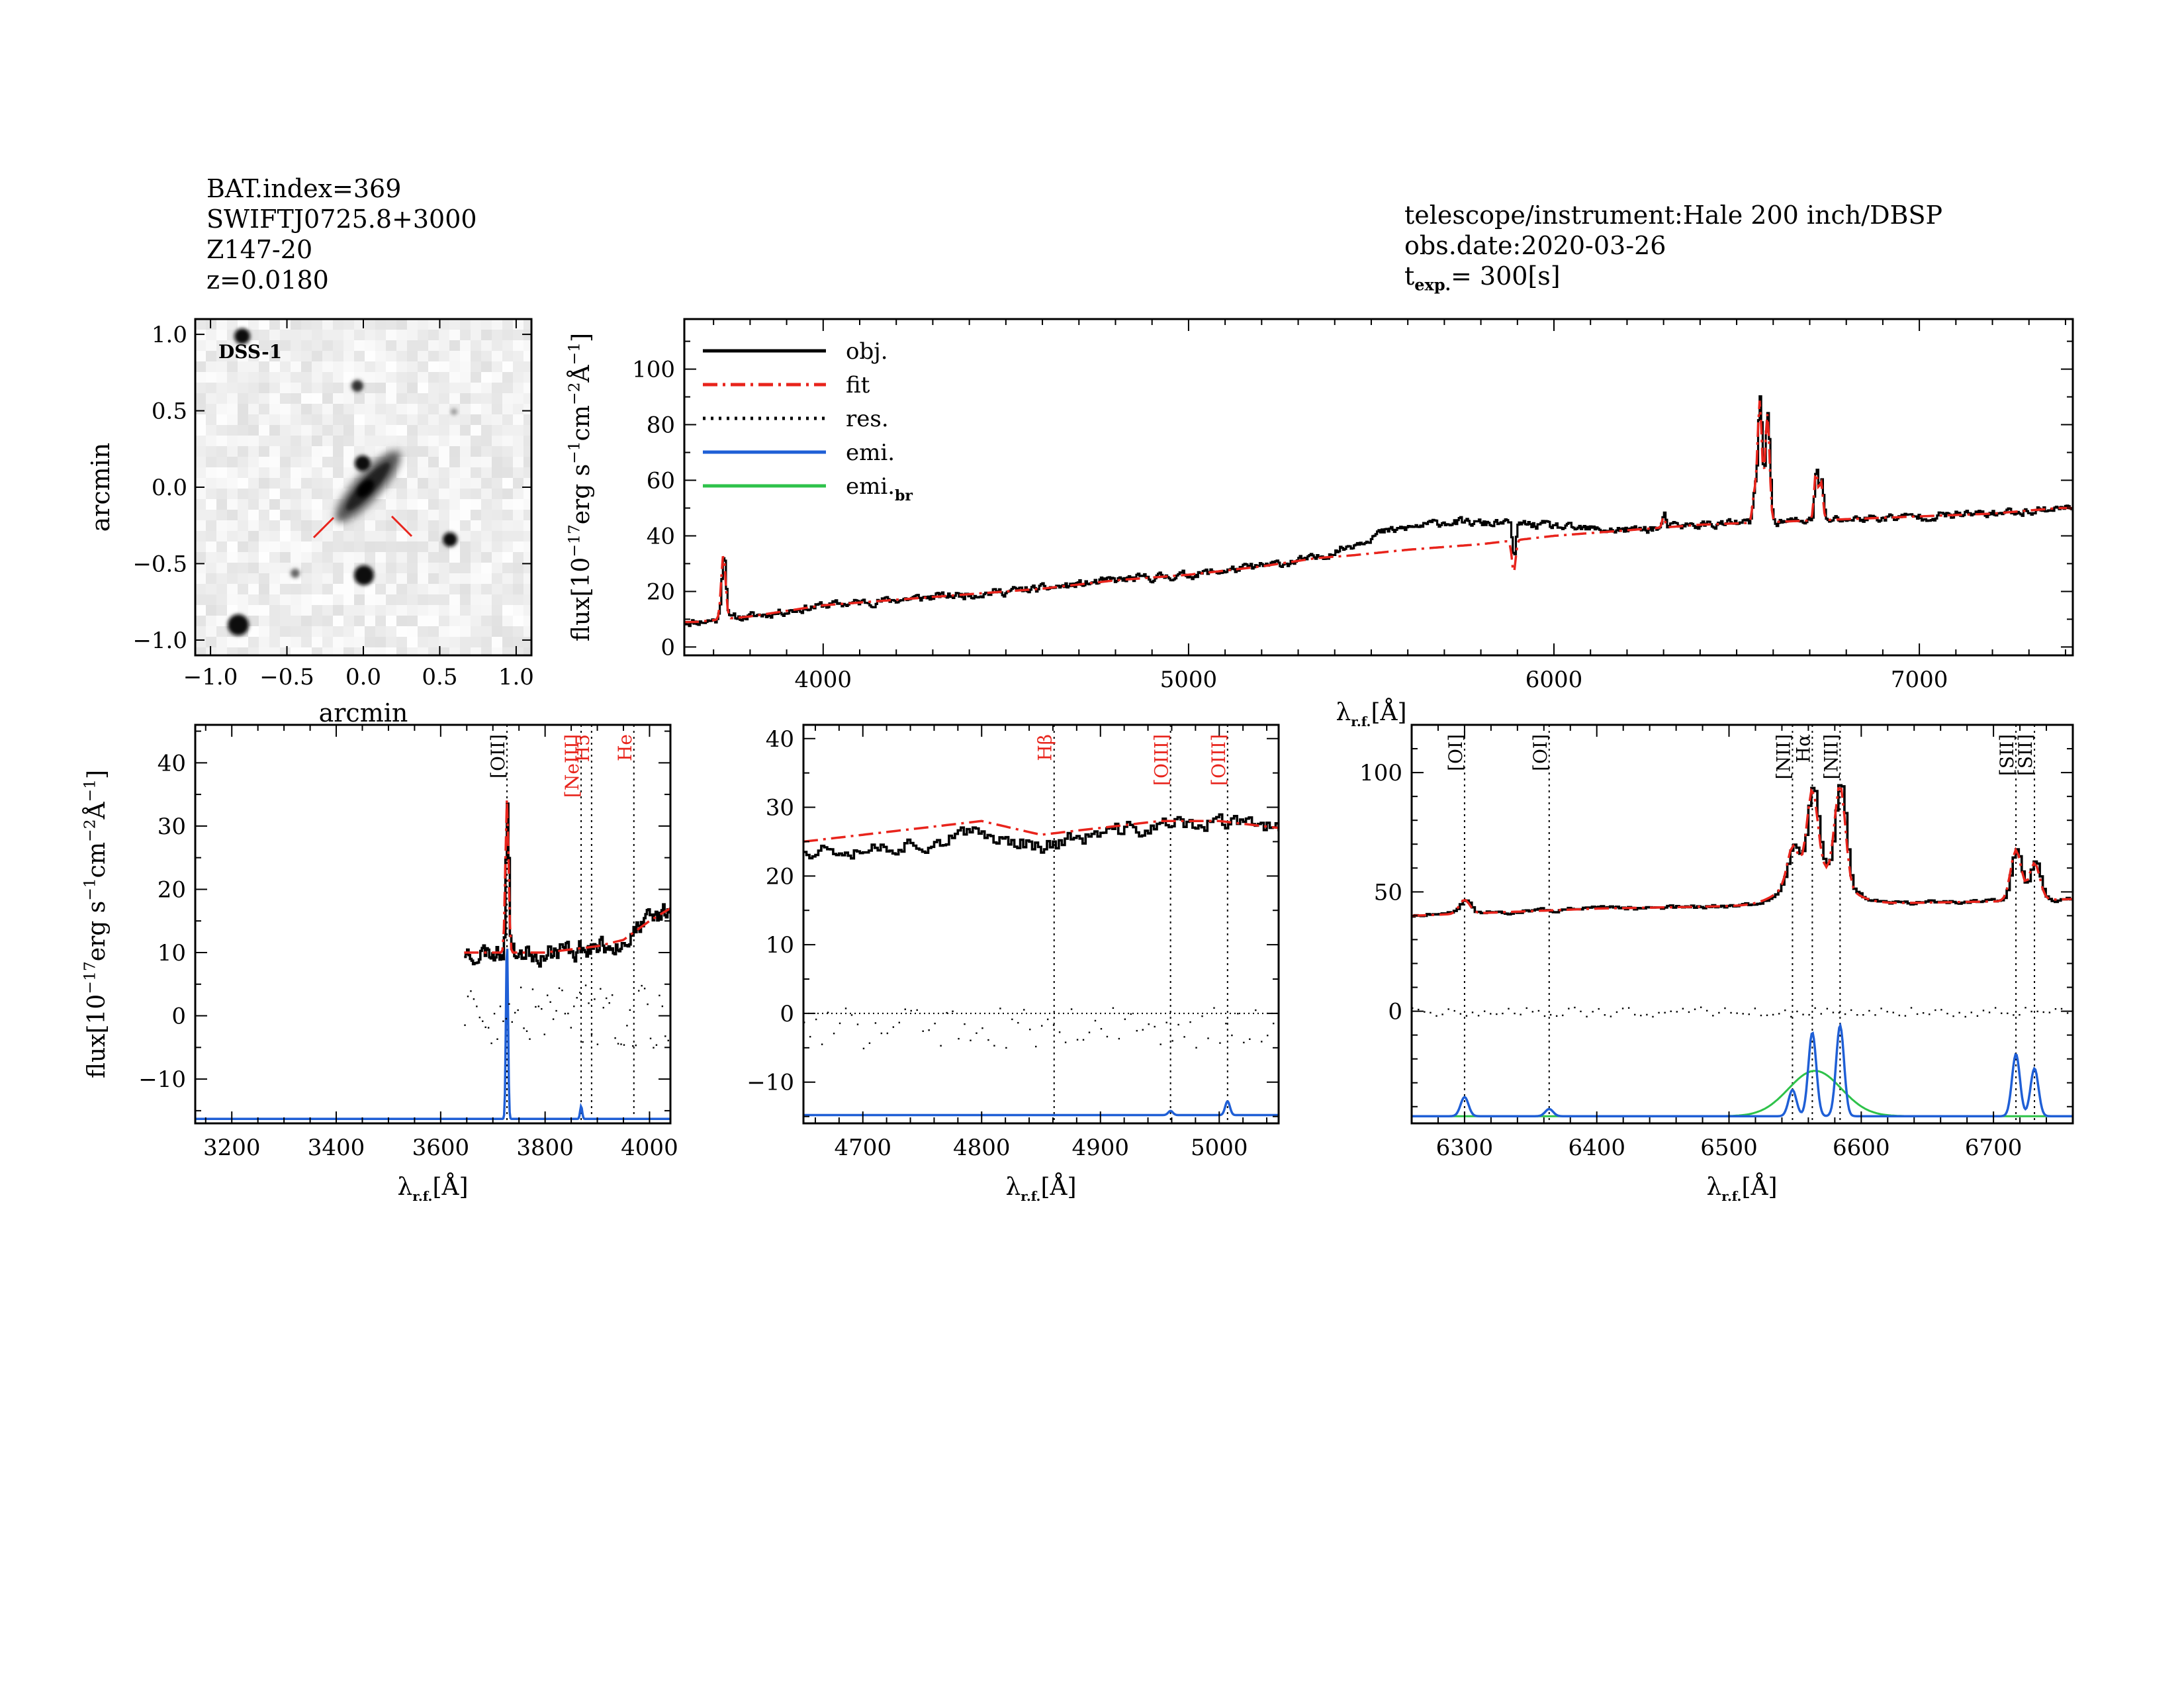 The height and width of the screenshot is (1688, 2184). What do you see at coordinates (780, 808) in the screenshot?
I see `y-tick-label: 30` at bounding box center [780, 808].